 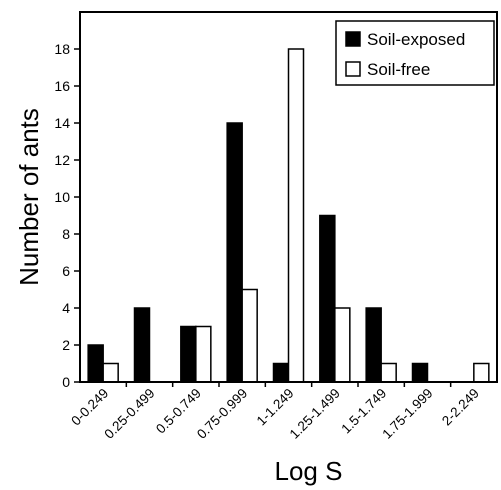 What do you see at coordinates (353, 69) in the screenshot?
I see `legend-swatch-soil-free` at bounding box center [353, 69].